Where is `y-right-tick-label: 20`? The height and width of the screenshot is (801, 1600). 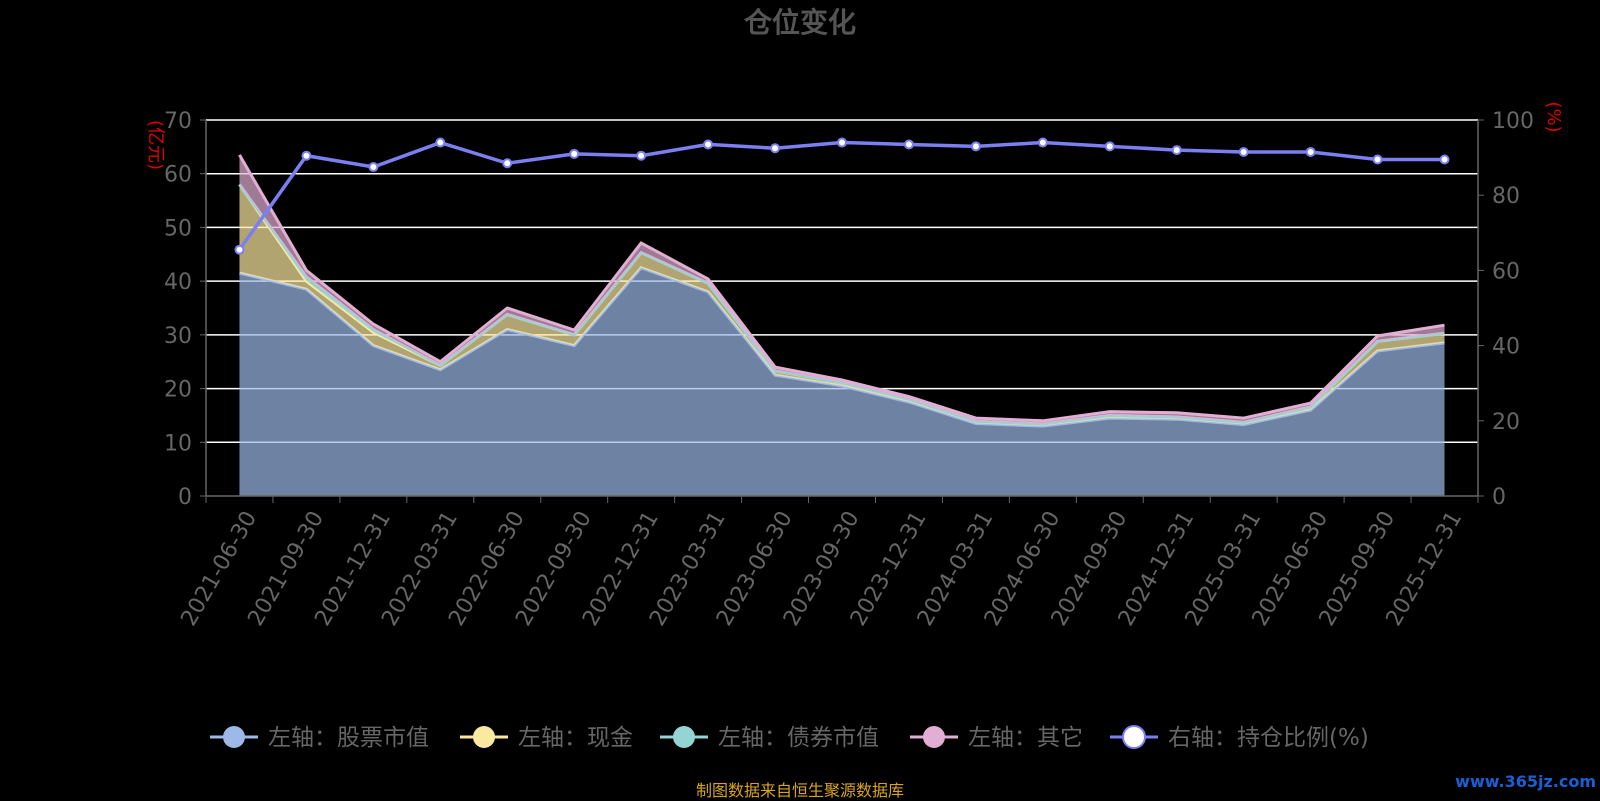 y-right-tick-label: 20 is located at coordinates (1506, 422).